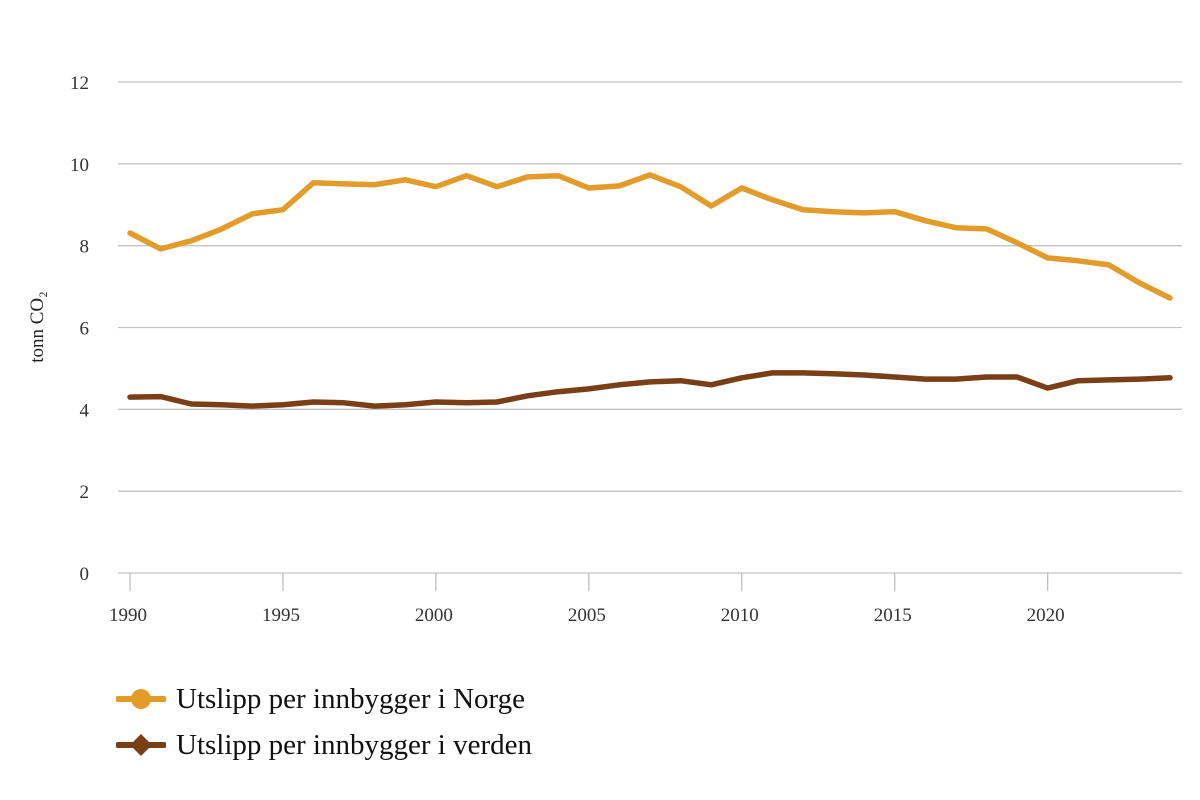 This screenshot has width=1200, height=800. What do you see at coordinates (740, 615) in the screenshot?
I see `x-tick-label: 2010` at bounding box center [740, 615].